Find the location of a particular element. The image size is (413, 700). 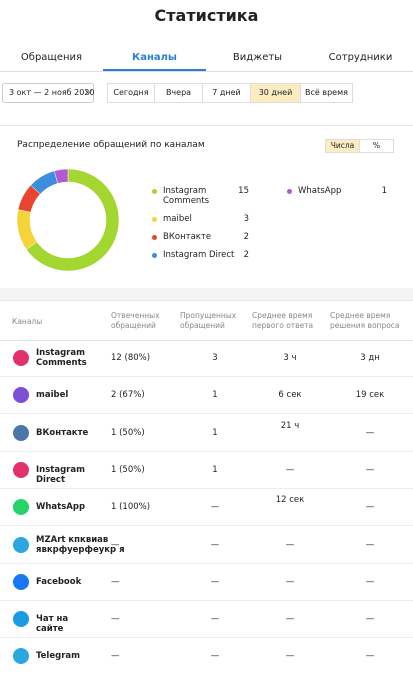

column-header: Отвеченных обращений is located at coordinates (135, 320).